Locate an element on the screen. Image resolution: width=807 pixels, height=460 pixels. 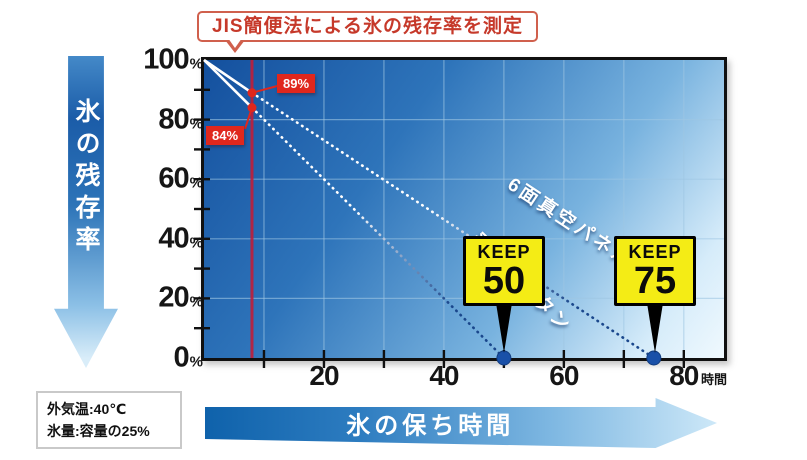
x-tick-label: 40 is located at coordinates (444, 375).